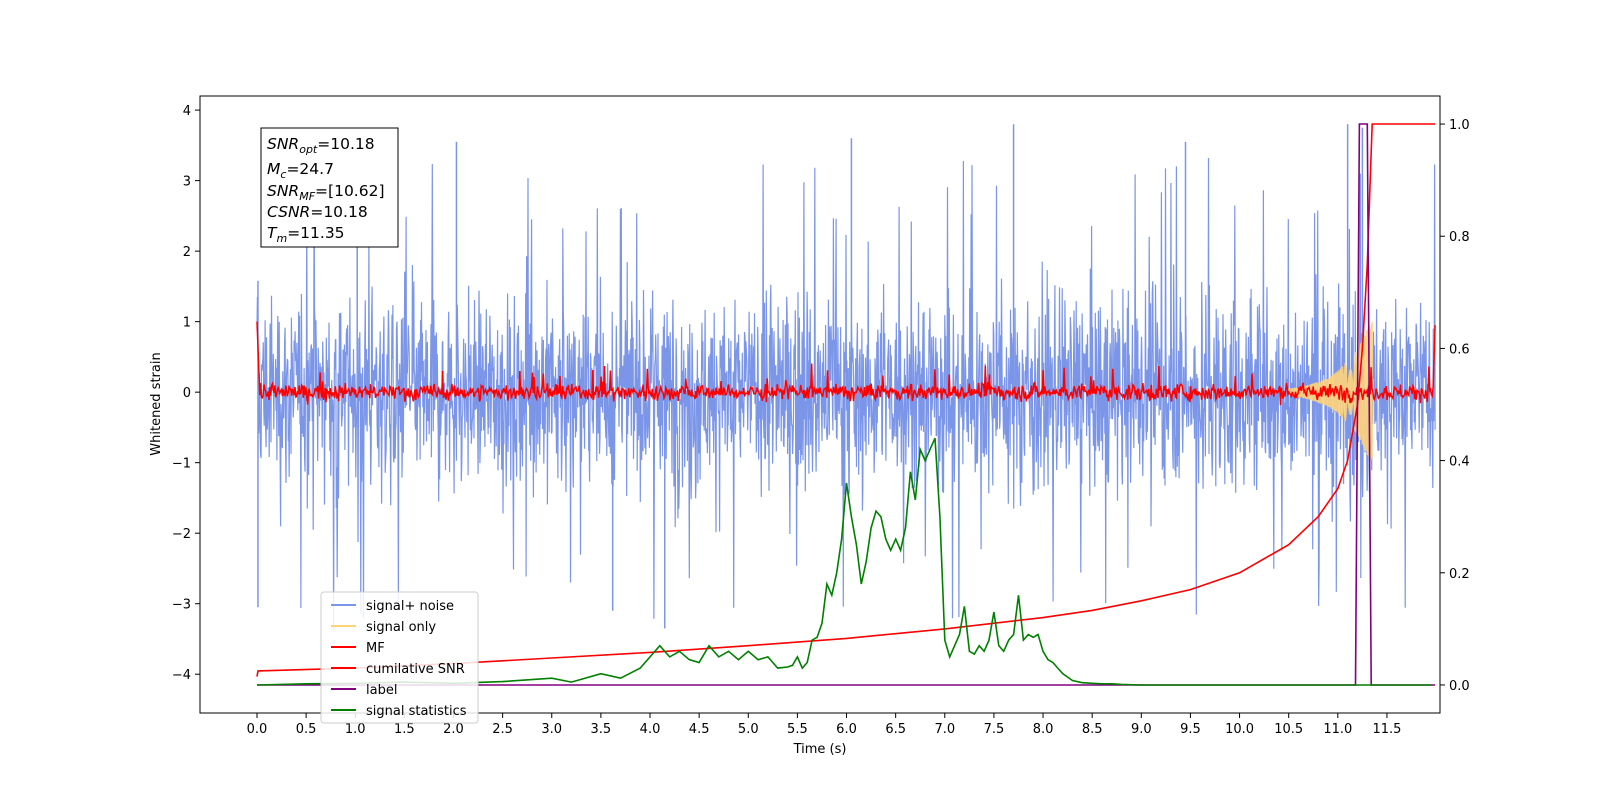  I want to click on annotation-box-frame, so click(329, 187).